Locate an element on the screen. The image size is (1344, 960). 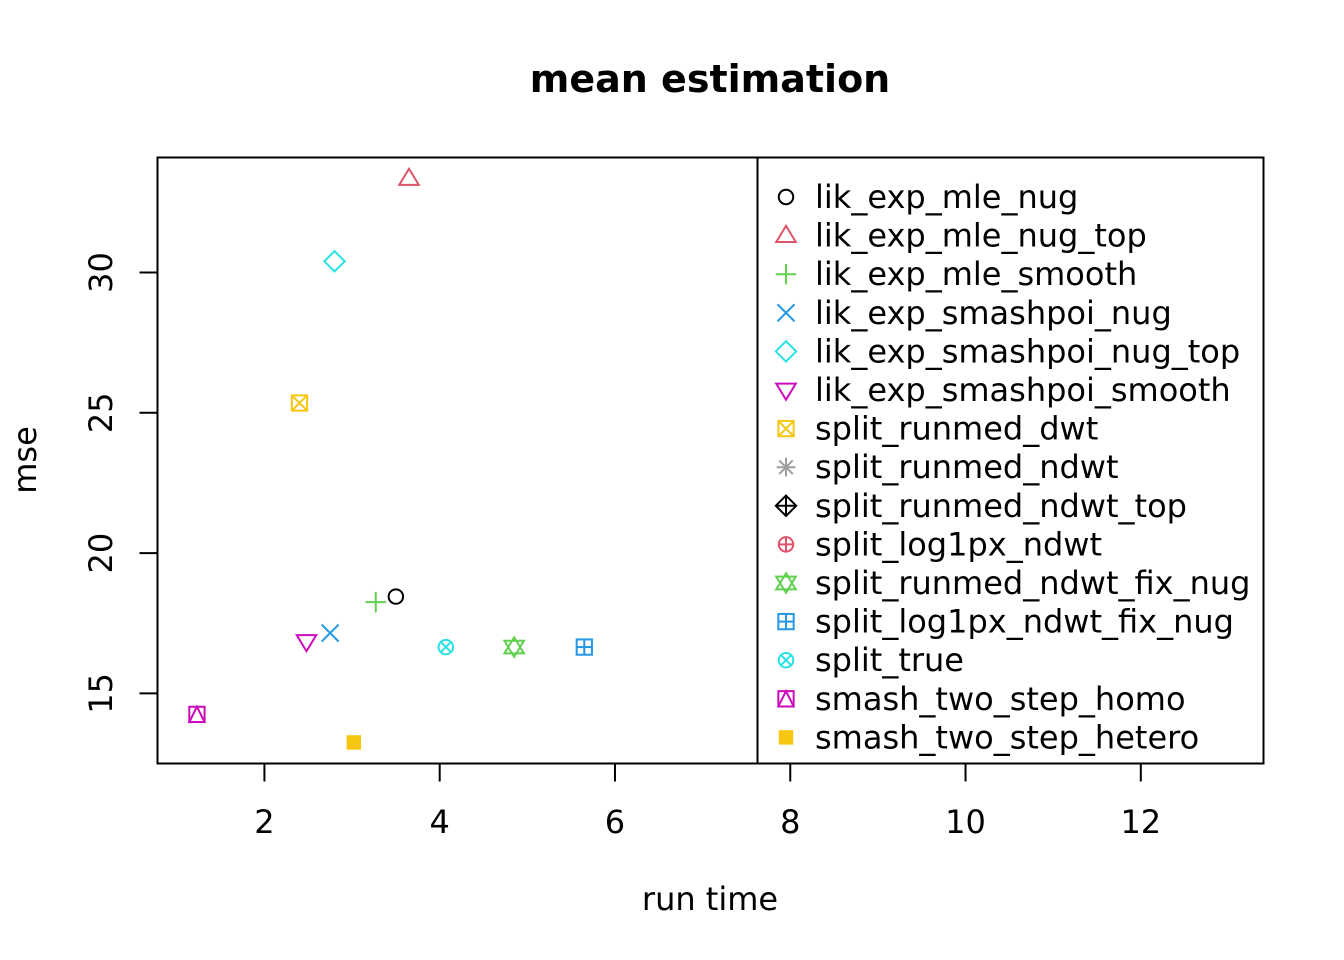
chart-title: mean estimation is located at coordinates (710, 79).